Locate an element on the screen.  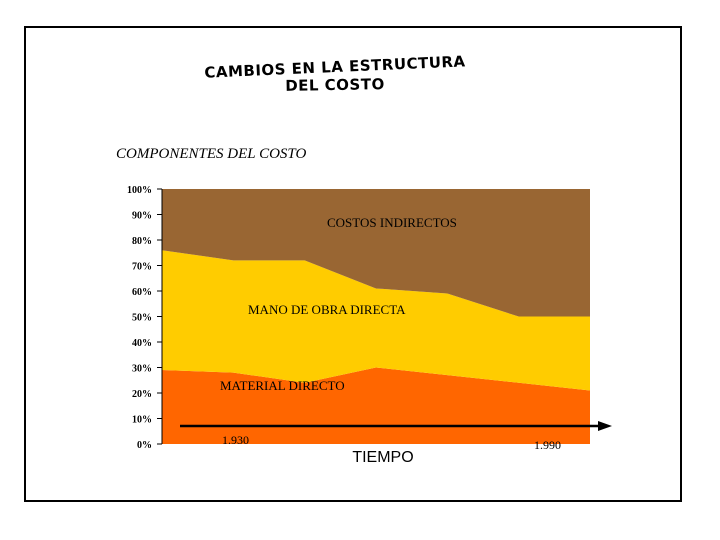
time-label: TIEMPO is located at coordinates (382, 457).